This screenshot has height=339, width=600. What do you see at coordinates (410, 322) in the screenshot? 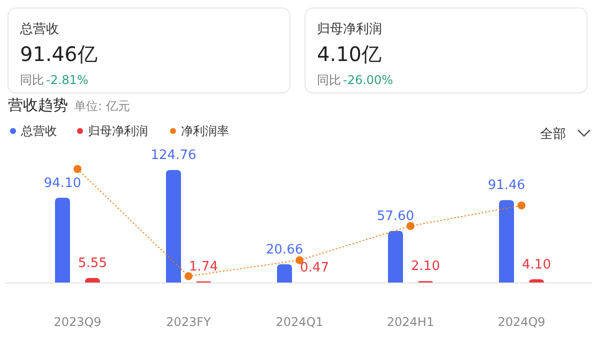
I see `x-tick-label: 2024H1` at bounding box center [410, 322].